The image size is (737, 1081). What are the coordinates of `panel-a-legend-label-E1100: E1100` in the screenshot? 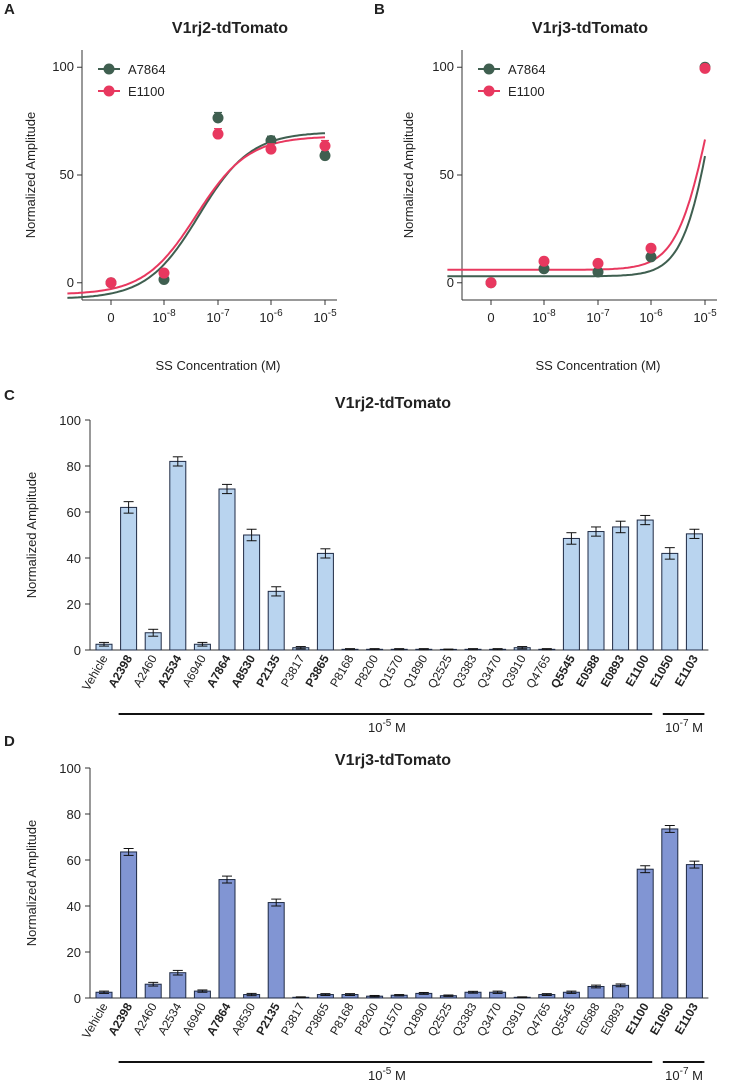 It's located at (146, 91).